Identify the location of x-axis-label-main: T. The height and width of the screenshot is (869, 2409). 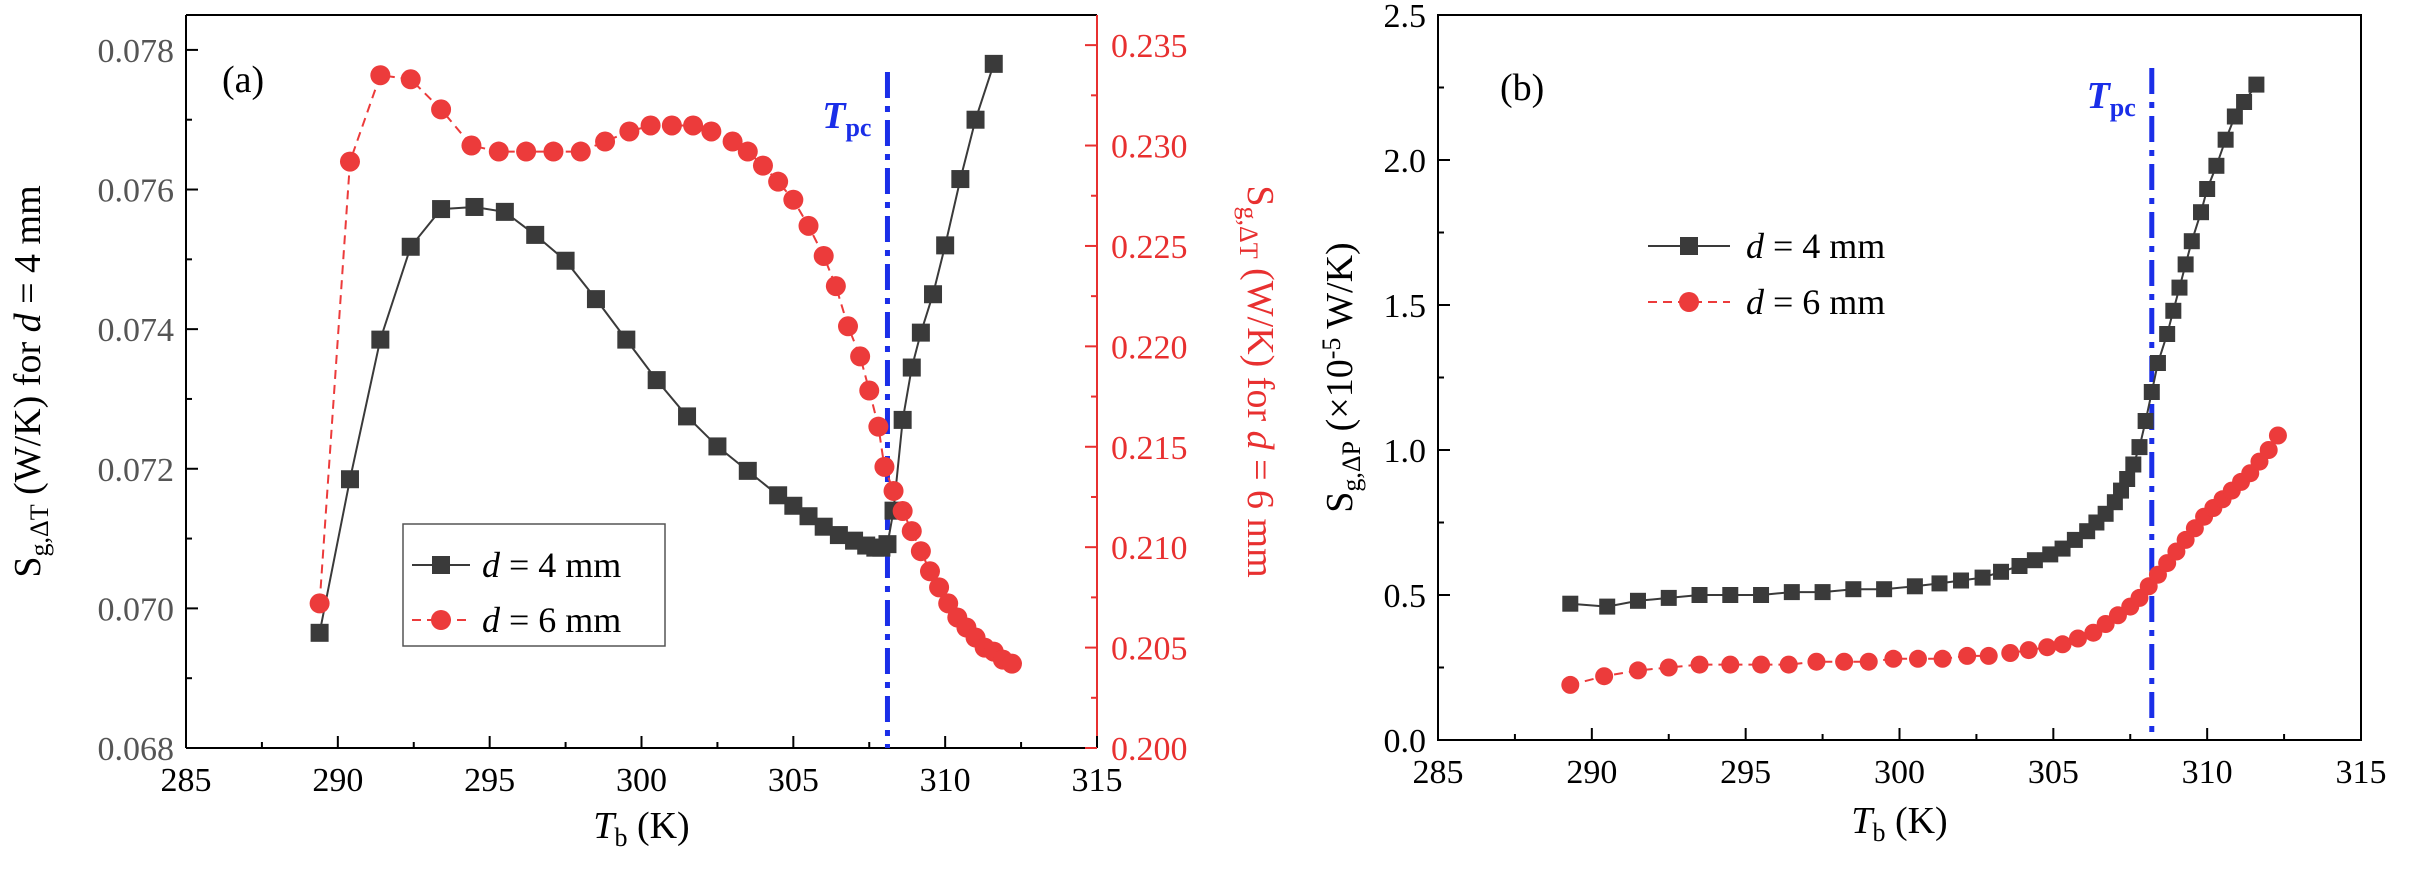
(1863, 821).